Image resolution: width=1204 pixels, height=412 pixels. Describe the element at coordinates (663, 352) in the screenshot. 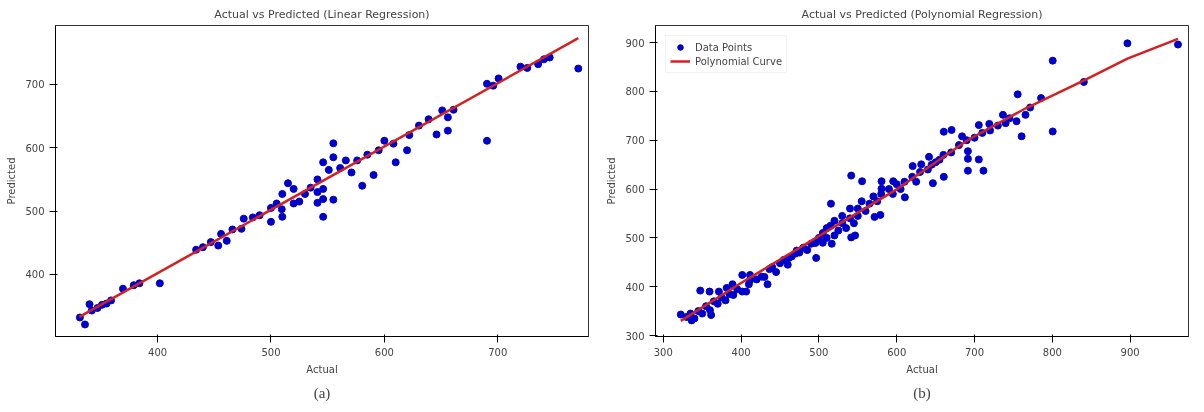

I see `x-tick-label: 300` at that location.